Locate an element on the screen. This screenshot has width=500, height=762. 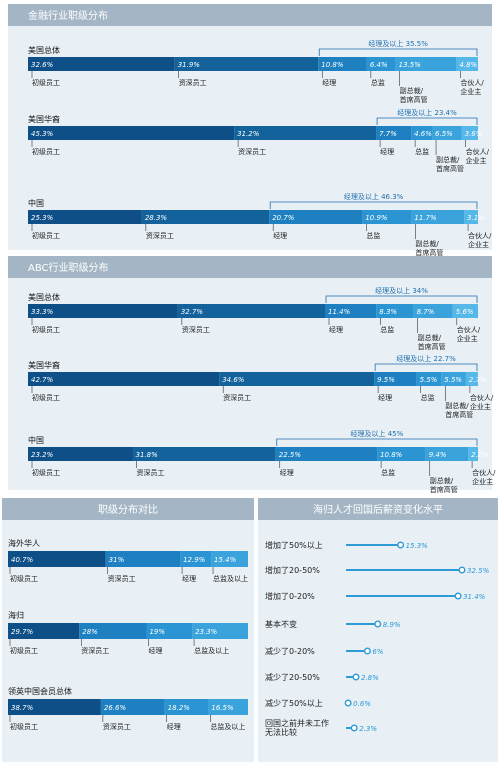
group-name: 中国 is located at coordinates (36, 203).